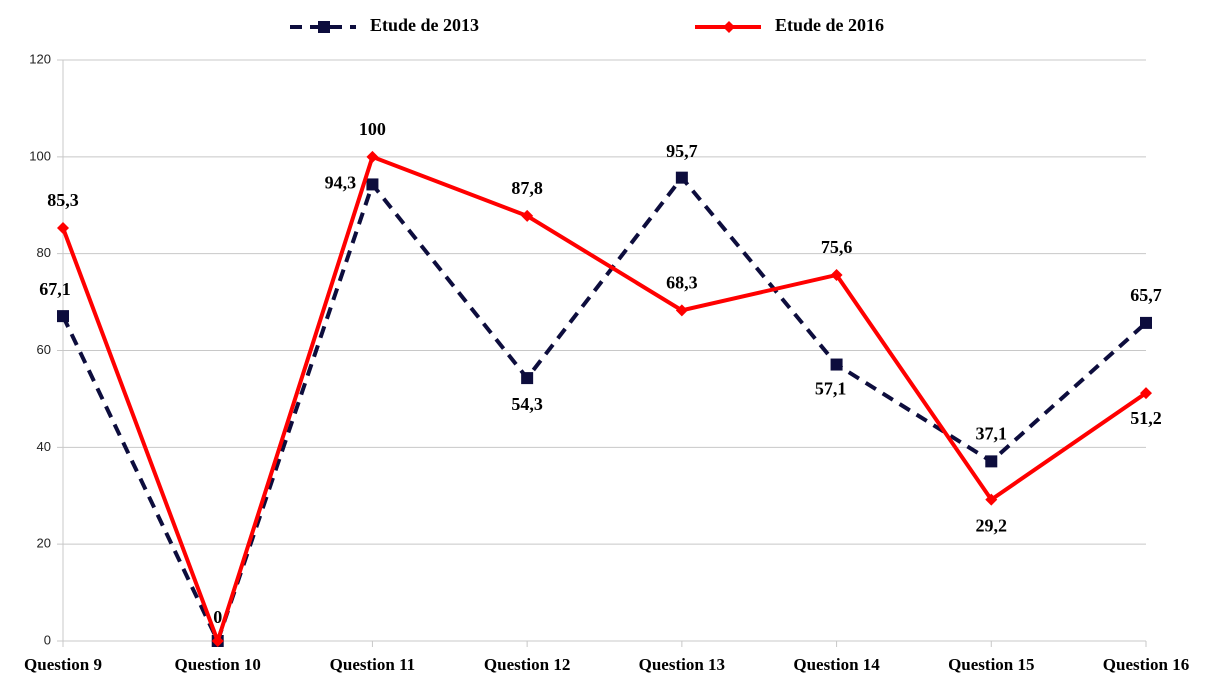 Image resolution: width=1209 pixels, height=677 pixels. Describe the element at coordinates (44, 252) in the screenshot. I see `y-tick-label: 80` at that location.